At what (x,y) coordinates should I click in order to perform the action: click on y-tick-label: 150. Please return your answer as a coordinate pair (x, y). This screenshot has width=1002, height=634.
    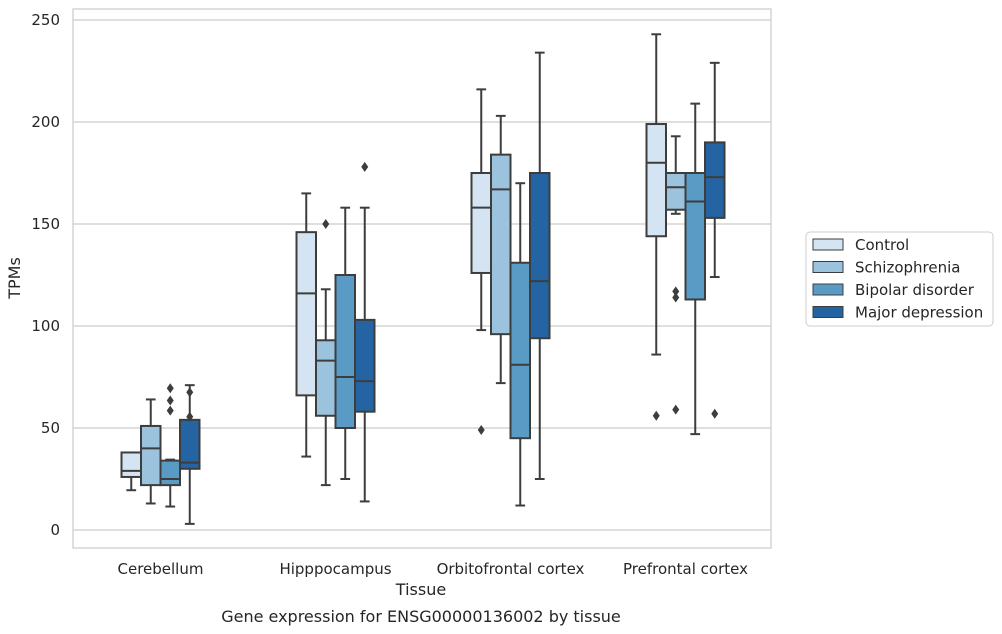
    Looking at the image, I should click on (45, 224).